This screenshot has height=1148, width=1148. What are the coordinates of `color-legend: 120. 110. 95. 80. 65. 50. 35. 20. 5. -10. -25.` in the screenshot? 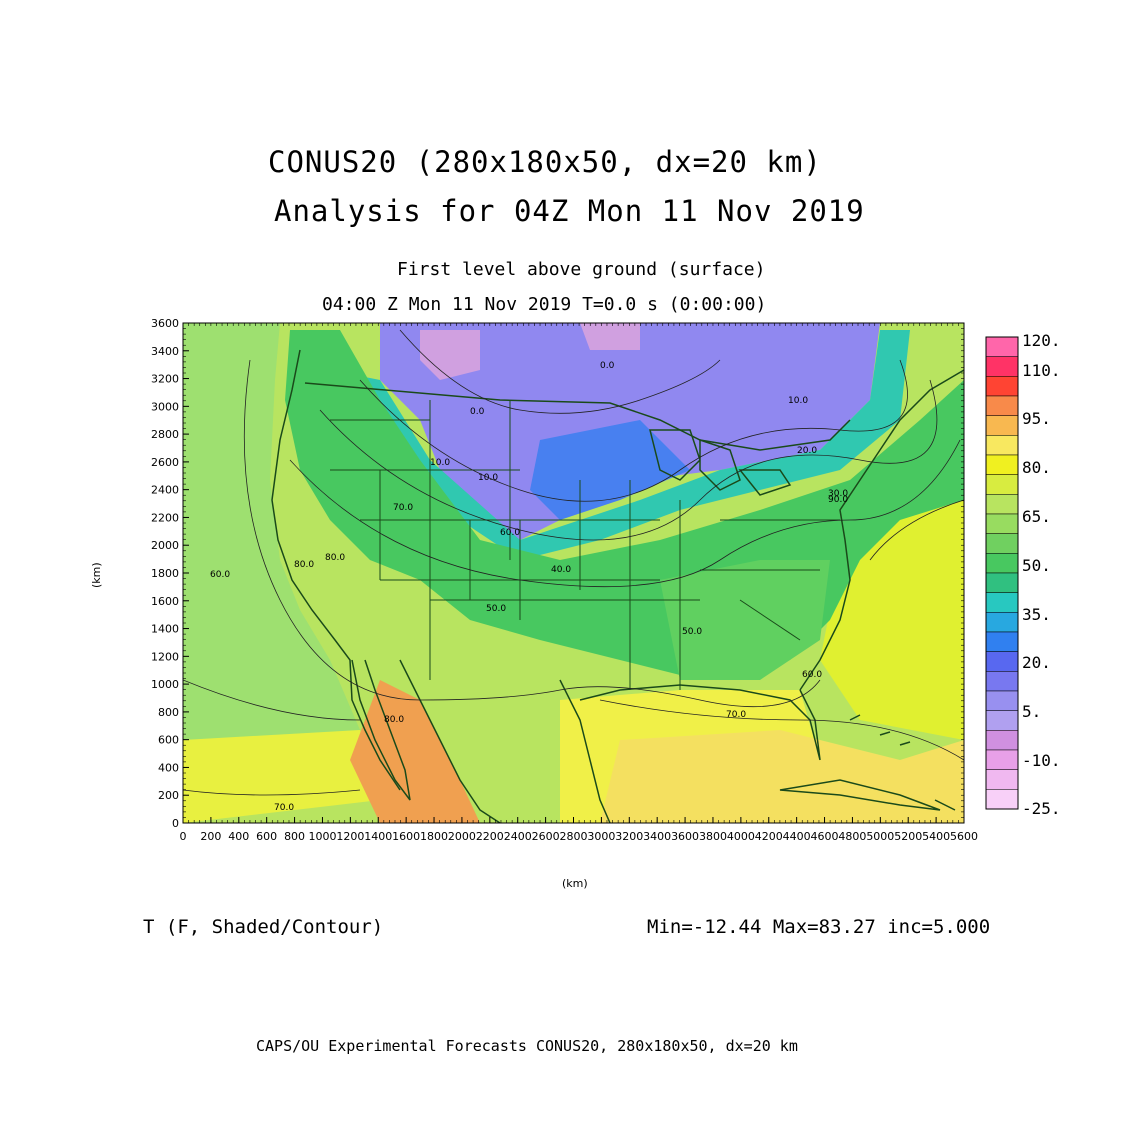 It's located at (1023, 574).